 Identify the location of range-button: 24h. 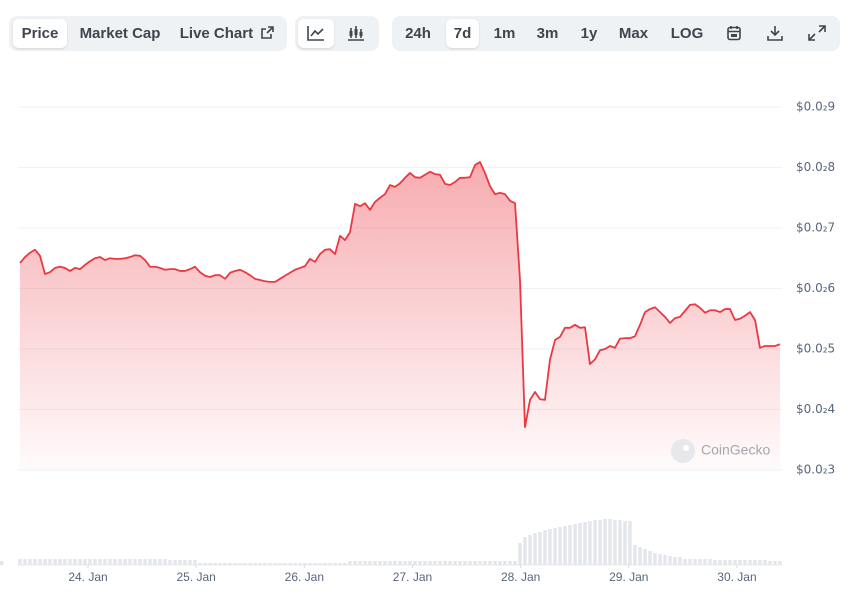
(418, 33).